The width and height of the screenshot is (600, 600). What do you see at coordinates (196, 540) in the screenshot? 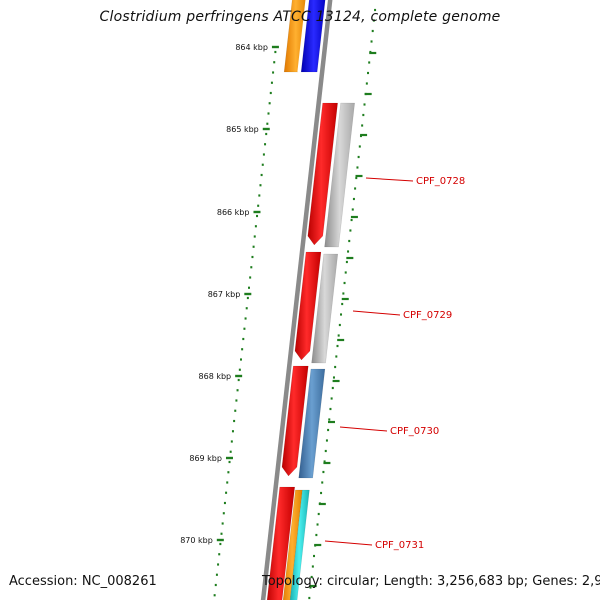
I see `kbp-tick-label: 870 kbp` at bounding box center [196, 540].